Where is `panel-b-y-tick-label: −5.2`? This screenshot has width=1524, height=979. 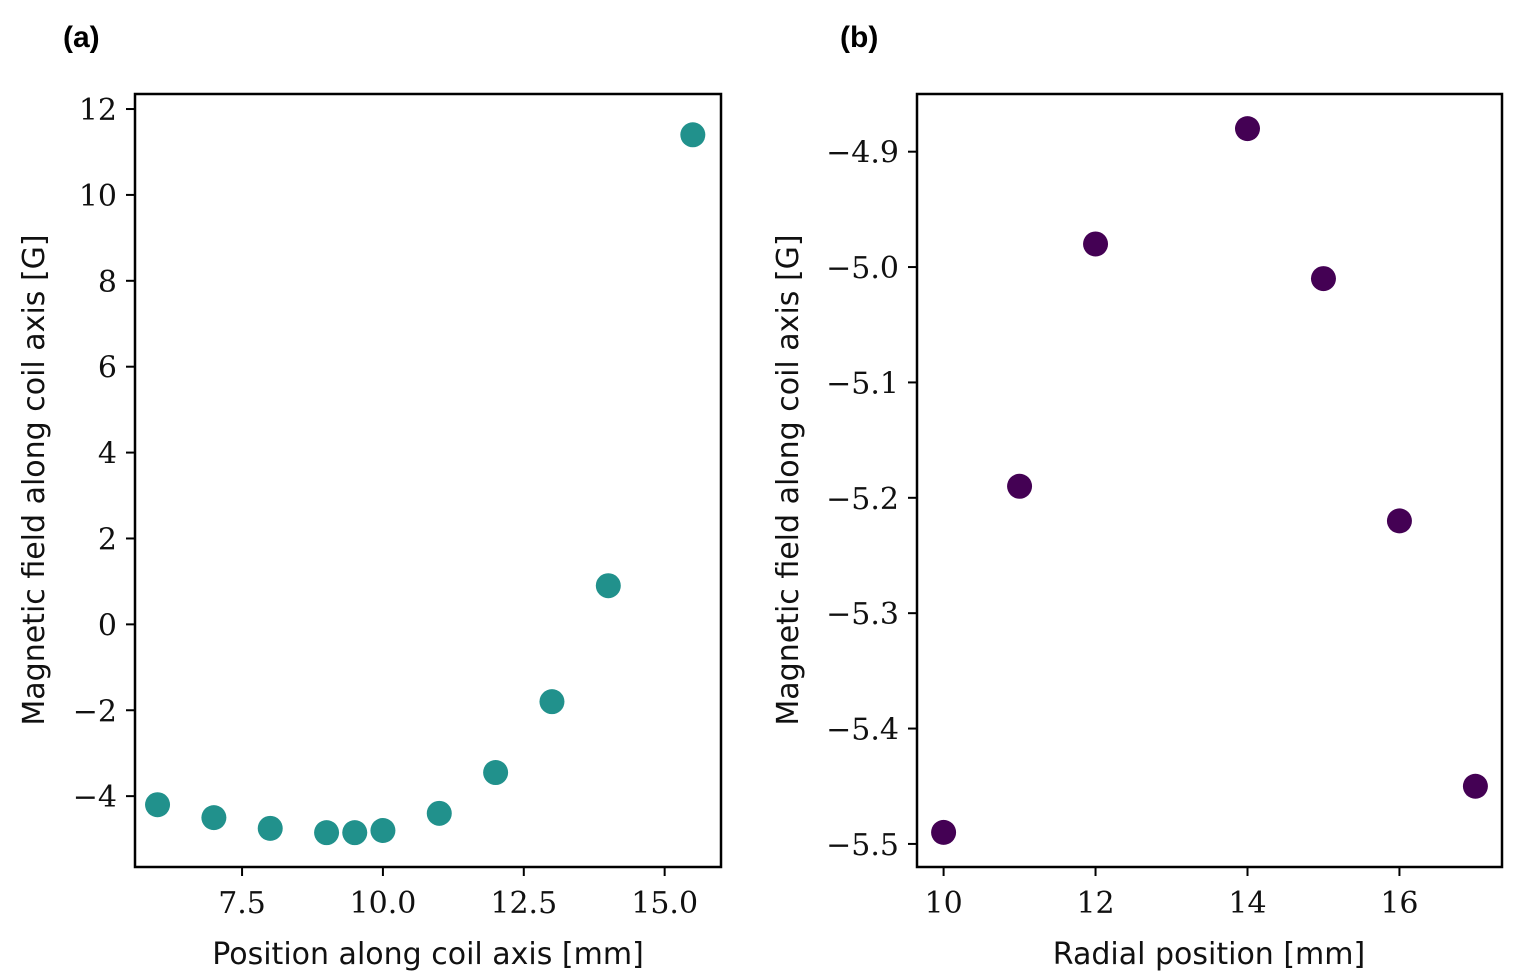
panel-b-y-tick-label: −5.2 is located at coordinates (862, 499).